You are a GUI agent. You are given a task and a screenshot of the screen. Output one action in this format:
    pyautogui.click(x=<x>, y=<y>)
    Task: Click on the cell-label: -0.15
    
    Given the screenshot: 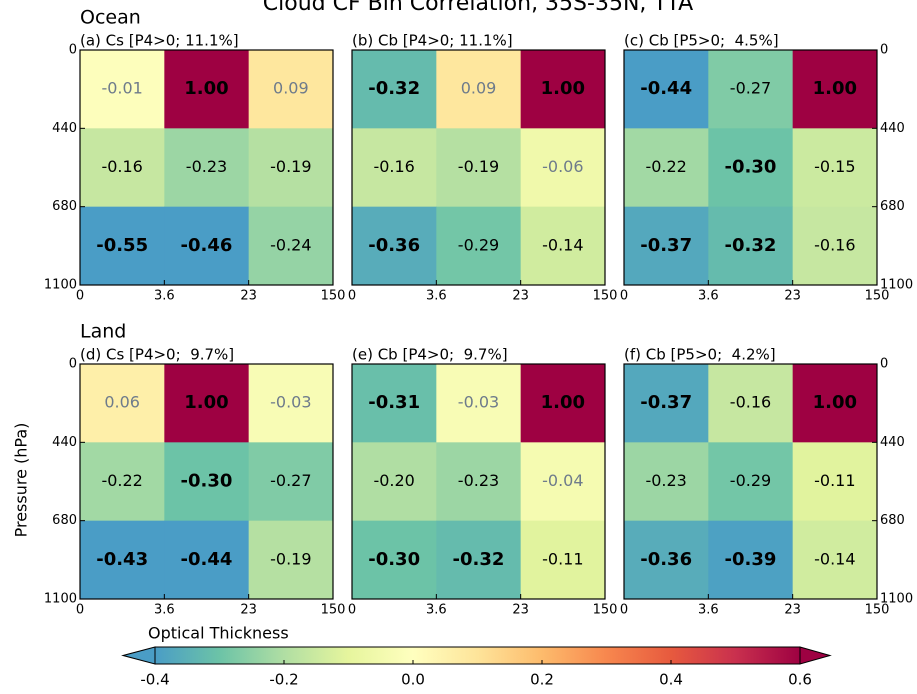 What is the action you would take?
    pyautogui.click(x=834, y=166)
    